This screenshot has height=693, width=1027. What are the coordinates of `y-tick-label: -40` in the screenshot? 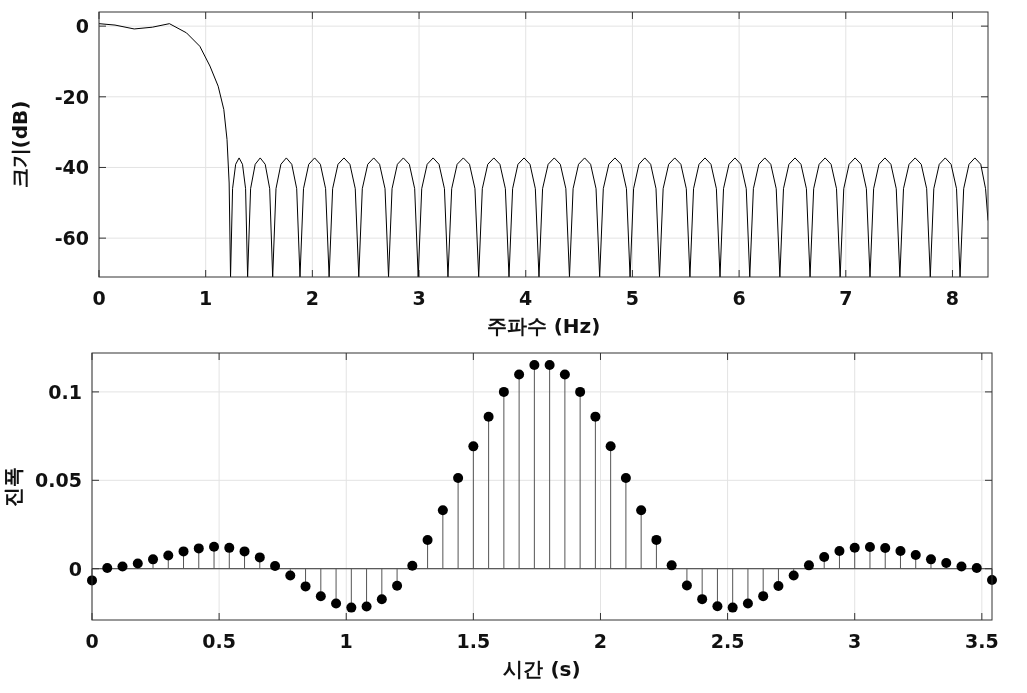 It's located at (71, 167).